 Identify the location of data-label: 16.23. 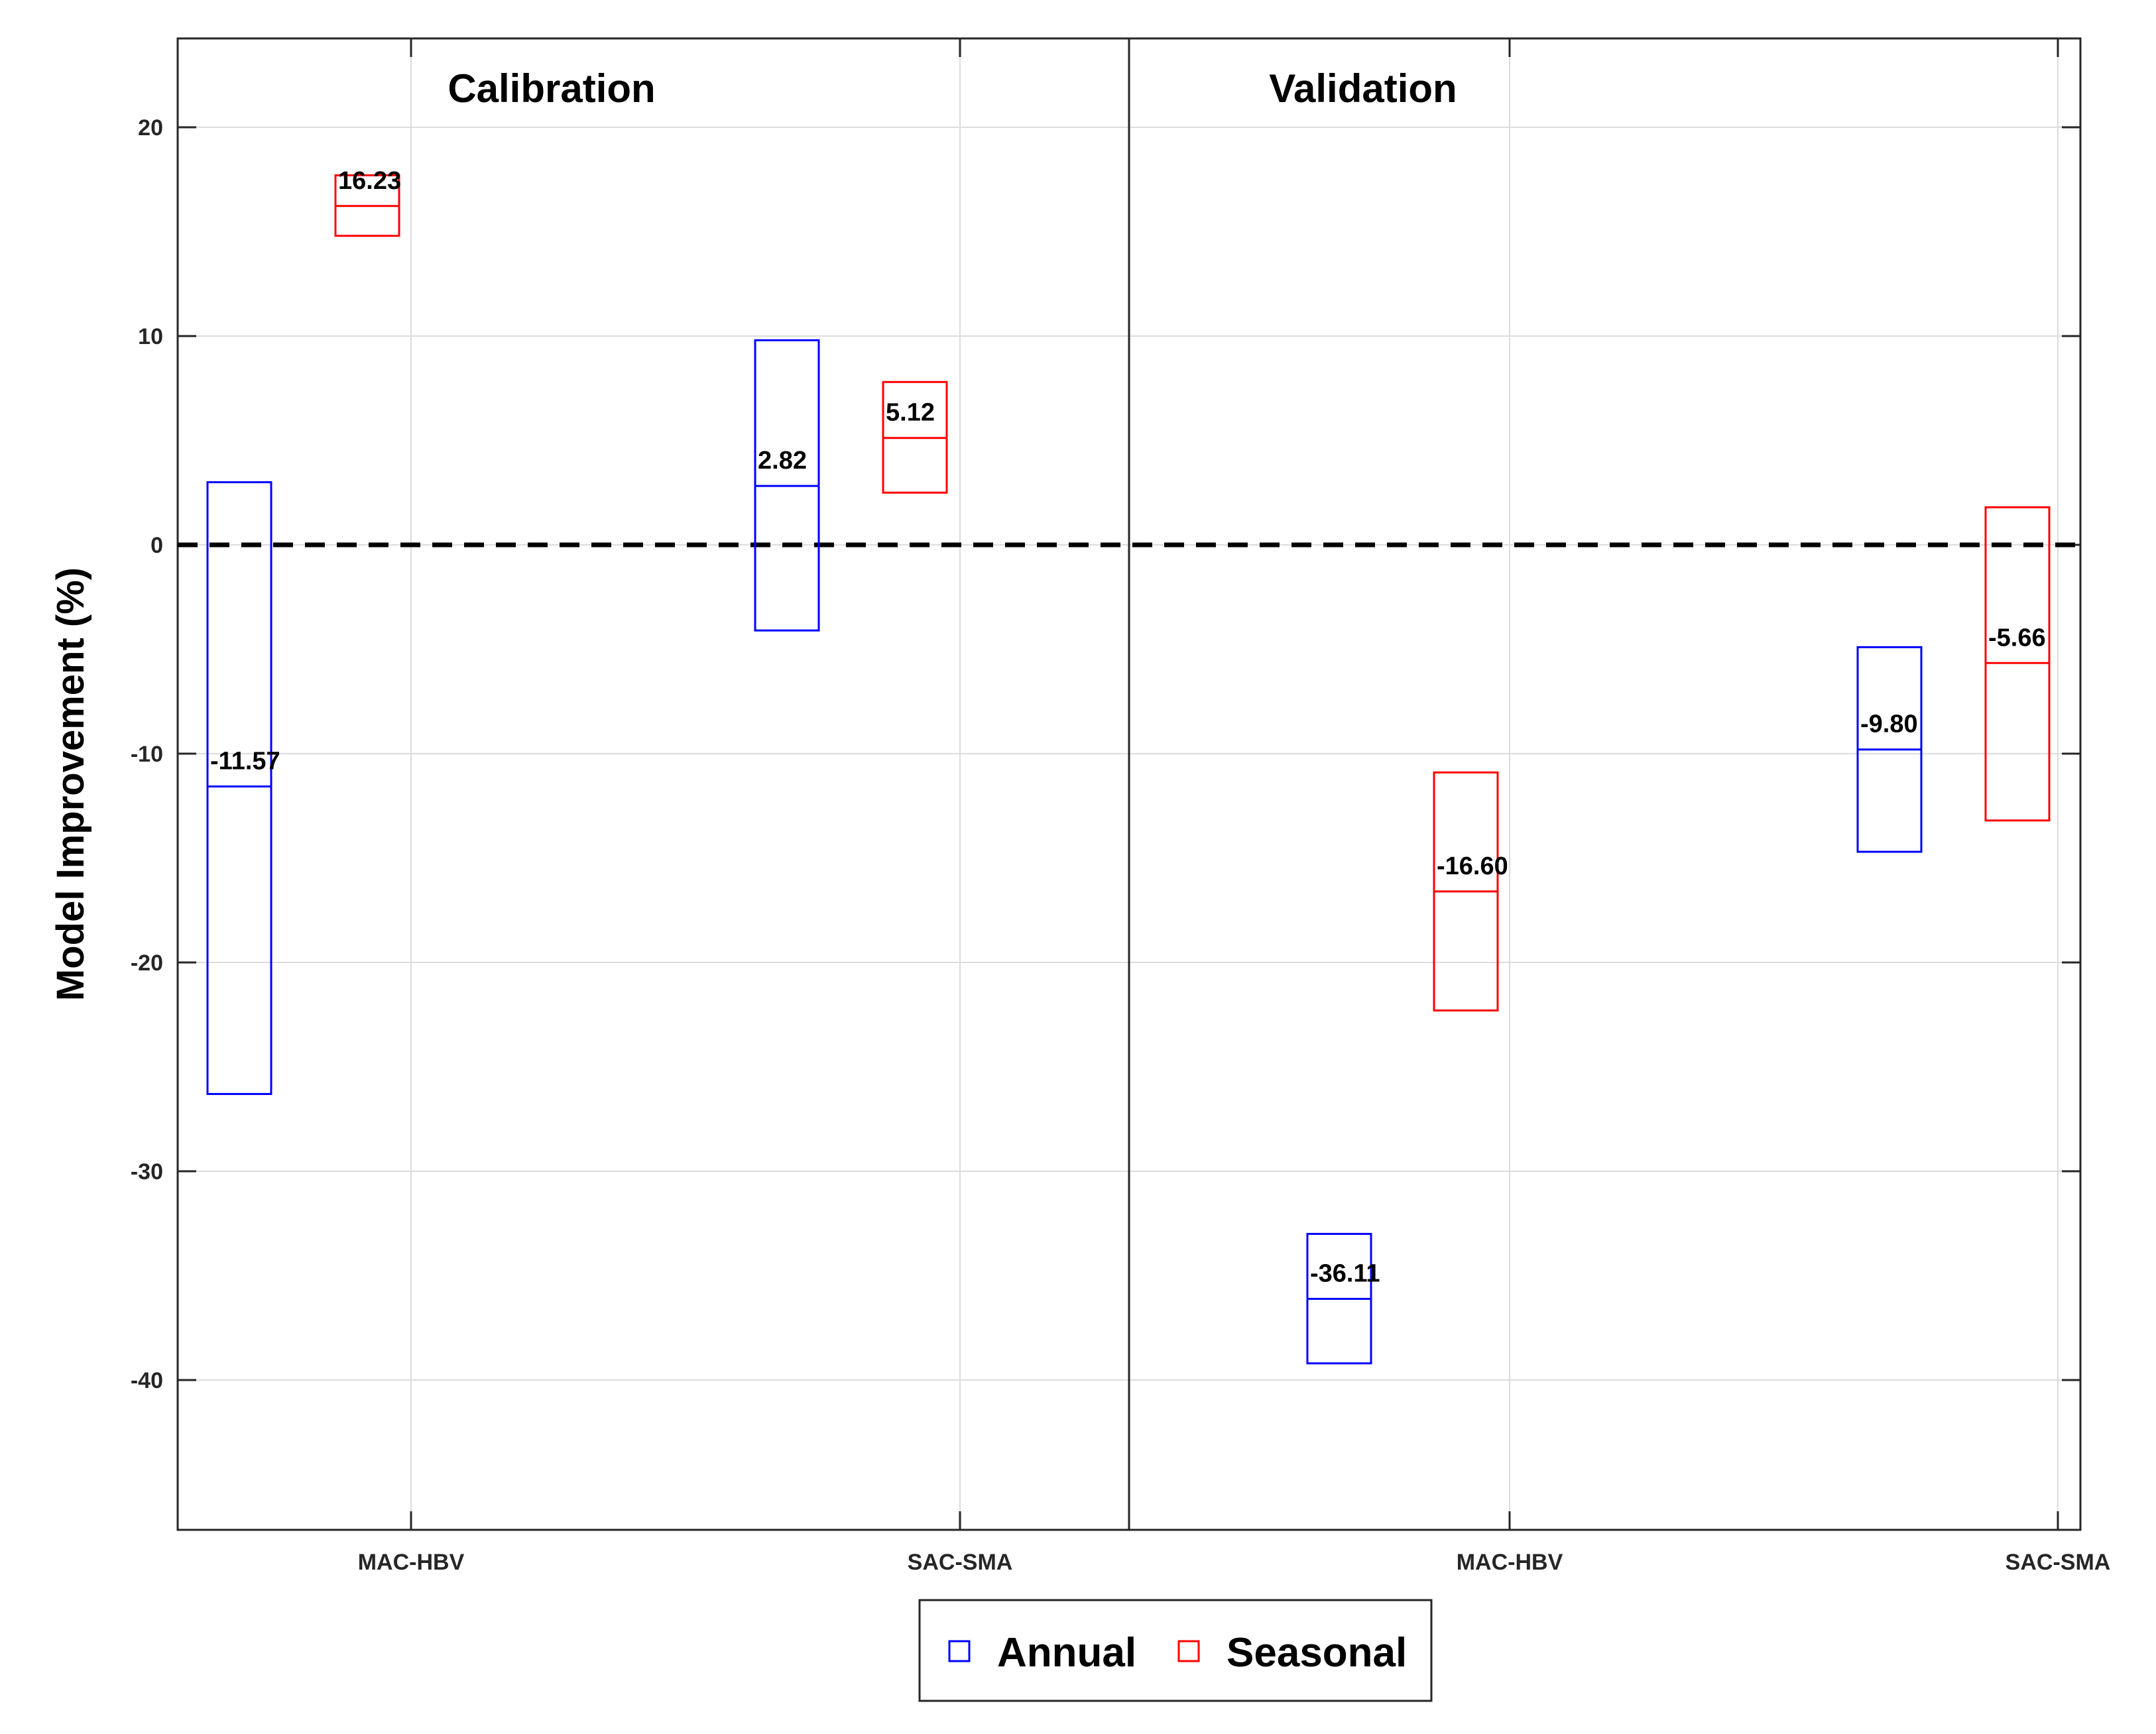
(369, 181).